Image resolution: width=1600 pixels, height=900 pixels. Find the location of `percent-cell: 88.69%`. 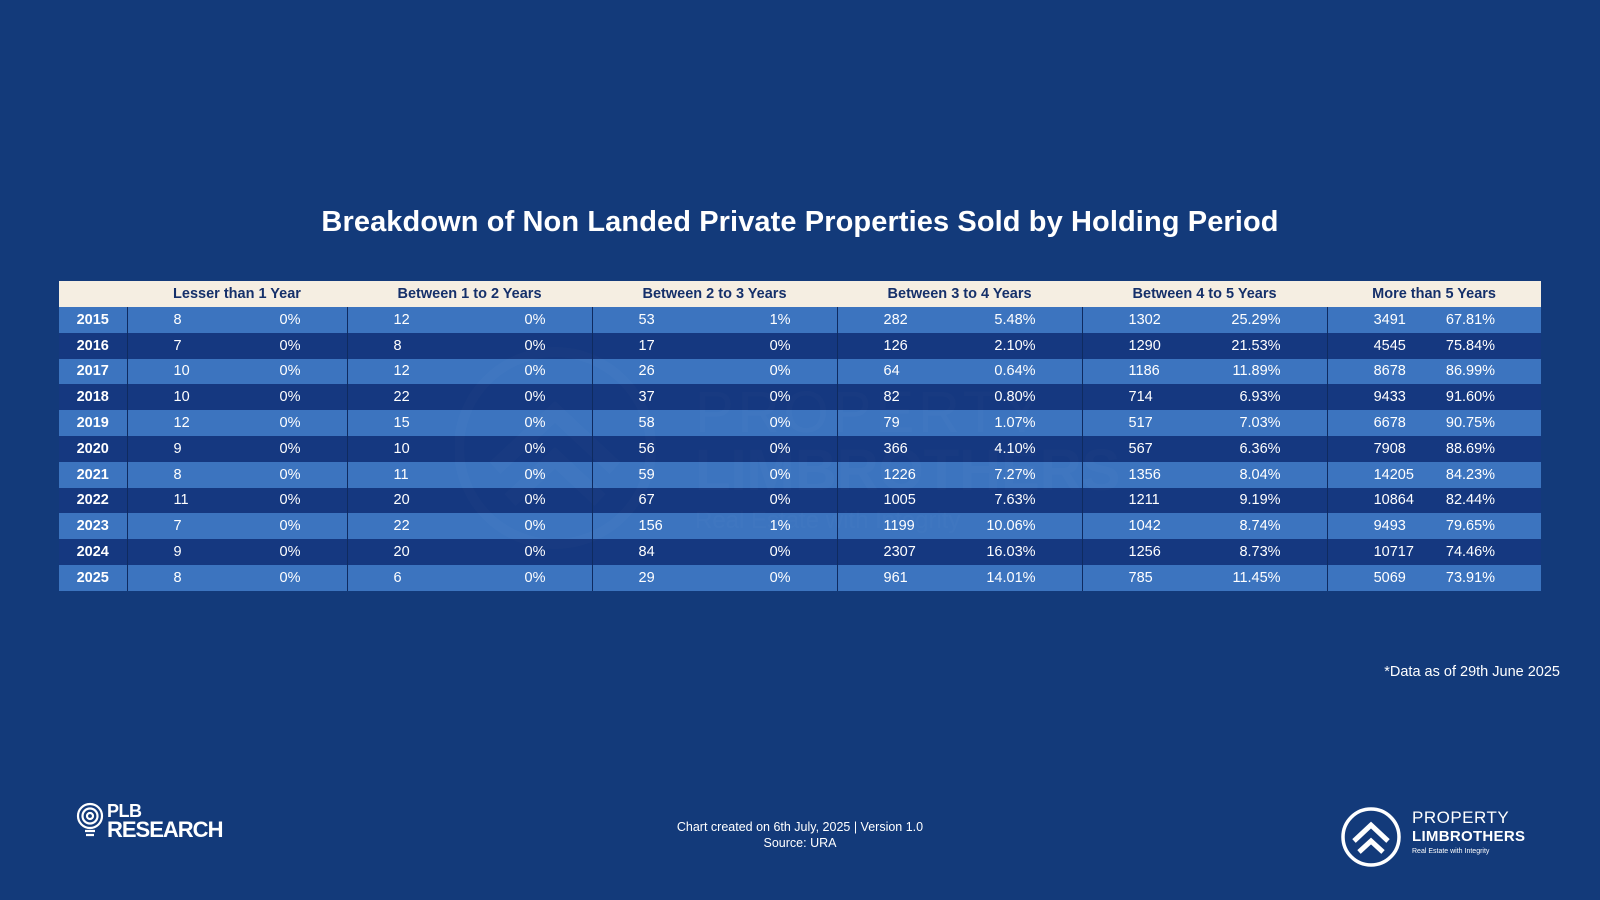

percent-cell: 88.69% is located at coordinates (1488, 448).